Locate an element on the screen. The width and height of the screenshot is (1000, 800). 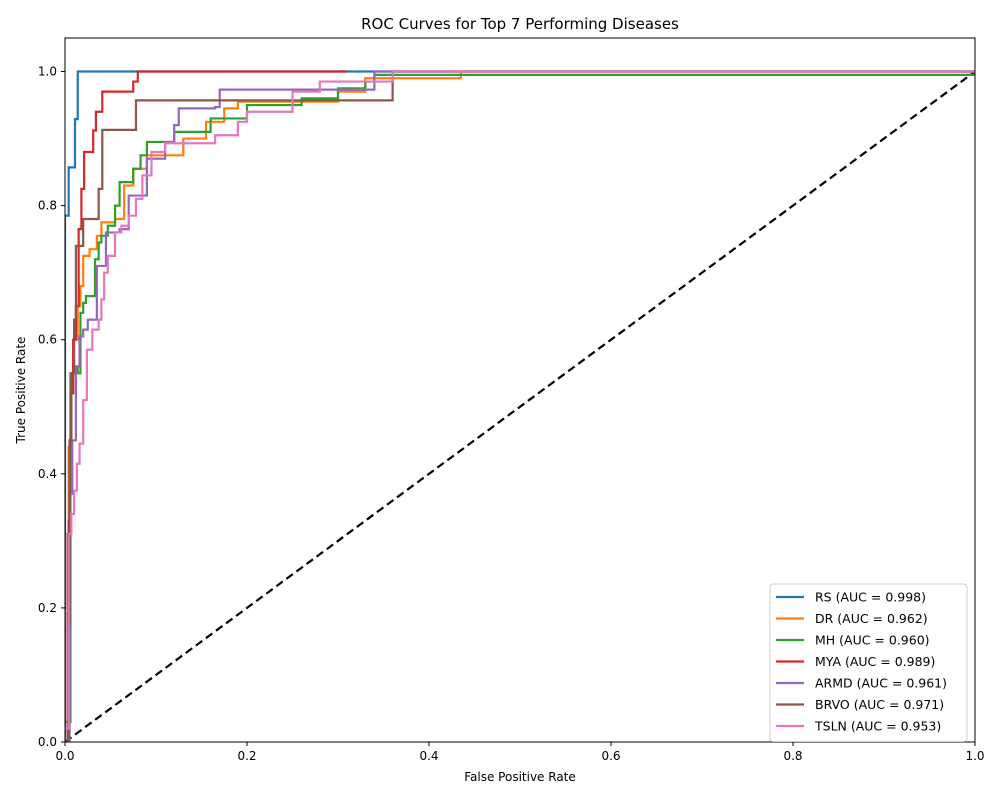
x-tick-label: 0.6 is located at coordinates (610, 756).